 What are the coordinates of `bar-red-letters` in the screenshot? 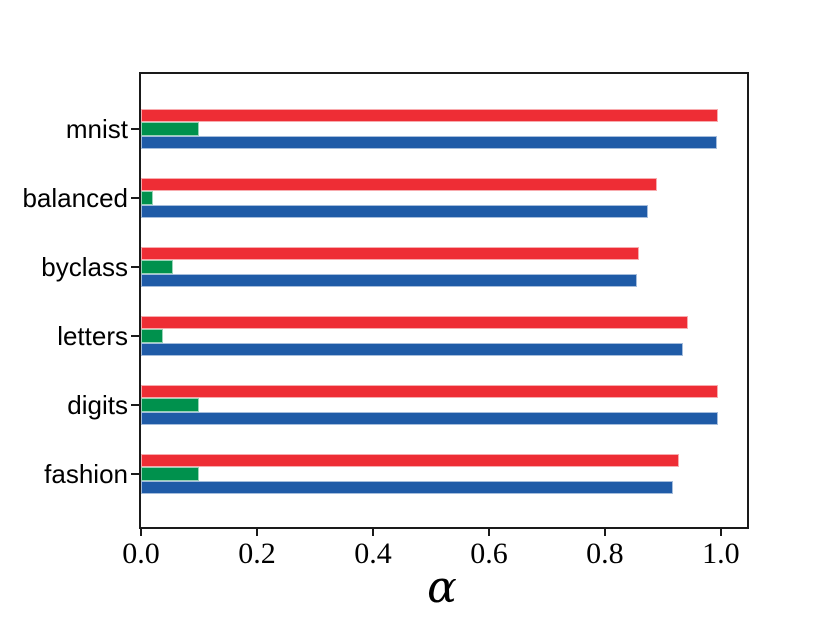 It's located at (415, 322).